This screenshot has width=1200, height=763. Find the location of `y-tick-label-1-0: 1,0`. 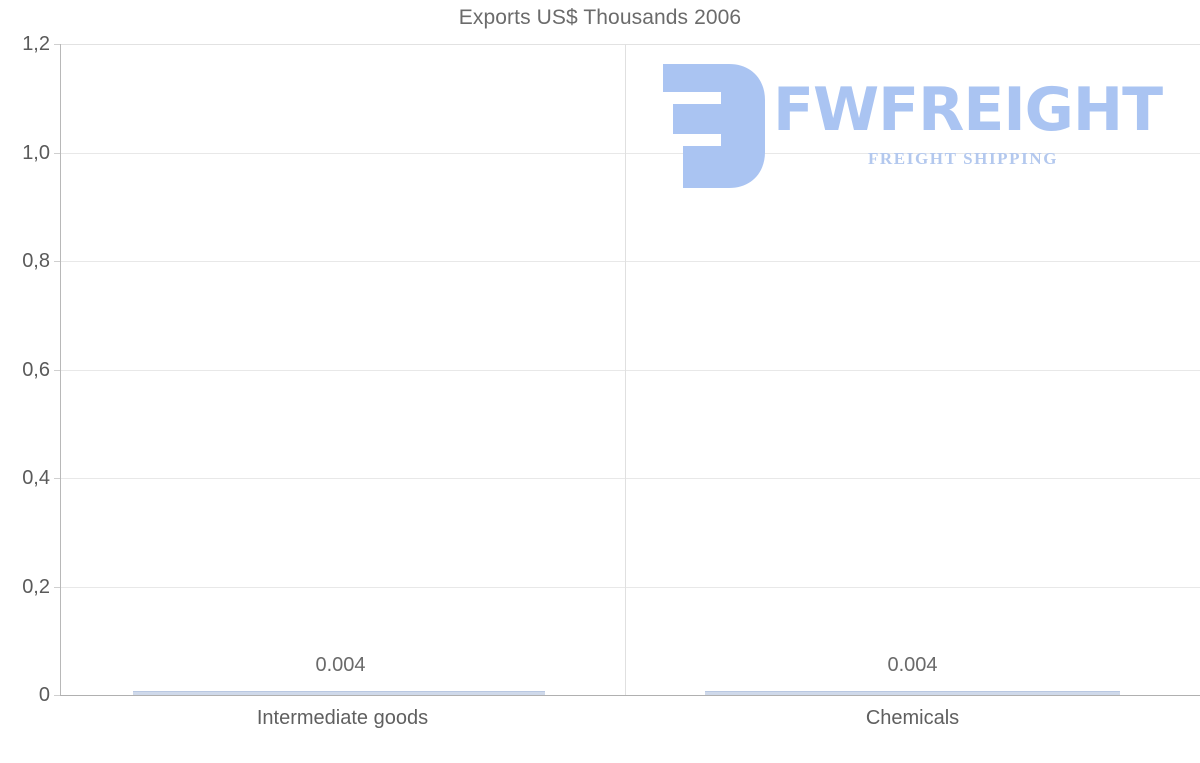

y-tick-label-1-0: 1,0 is located at coordinates (36, 153).